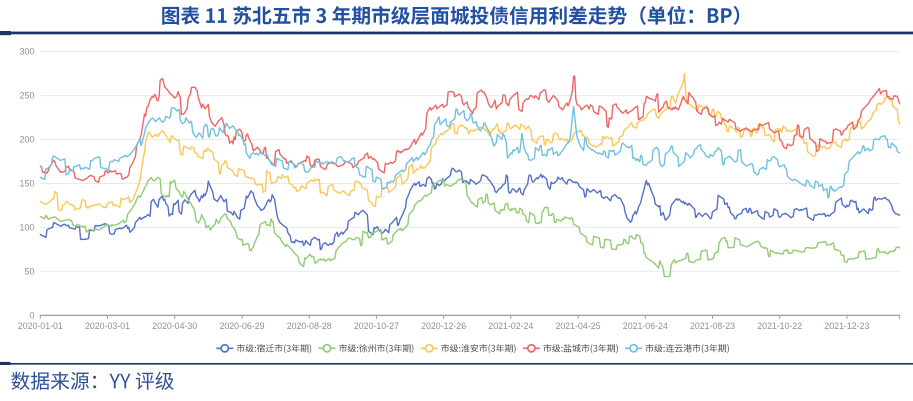  Describe the element at coordinates (309, 326) in the screenshot. I see `svg-text: 2020-08-28` at that location.